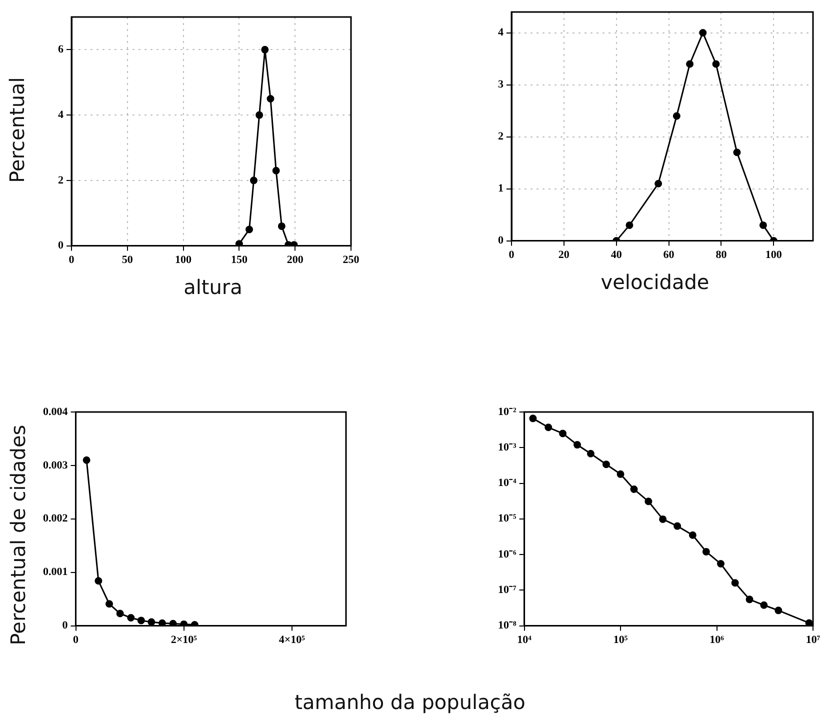 Image resolution: width=827 pixels, height=721 pixels. What do you see at coordinates (717, 640) in the screenshot?
I see `x-tick-label: 10⁶` at bounding box center [717, 640].